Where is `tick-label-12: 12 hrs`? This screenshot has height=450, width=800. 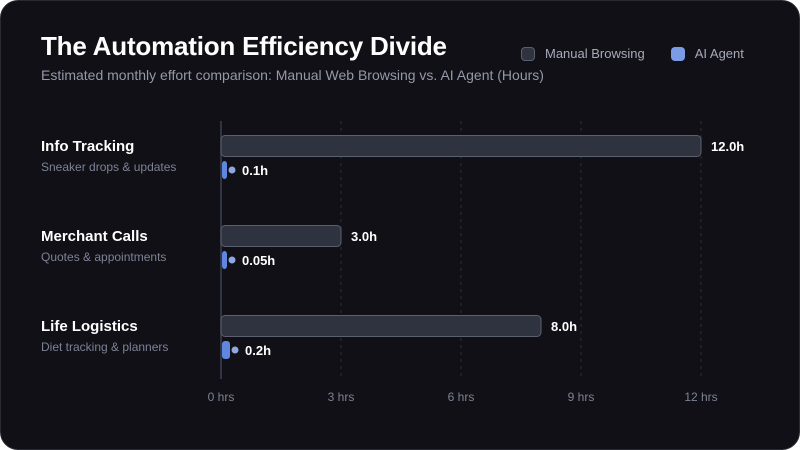
tick-label-12: 12 hrs is located at coordinates (700, 397).